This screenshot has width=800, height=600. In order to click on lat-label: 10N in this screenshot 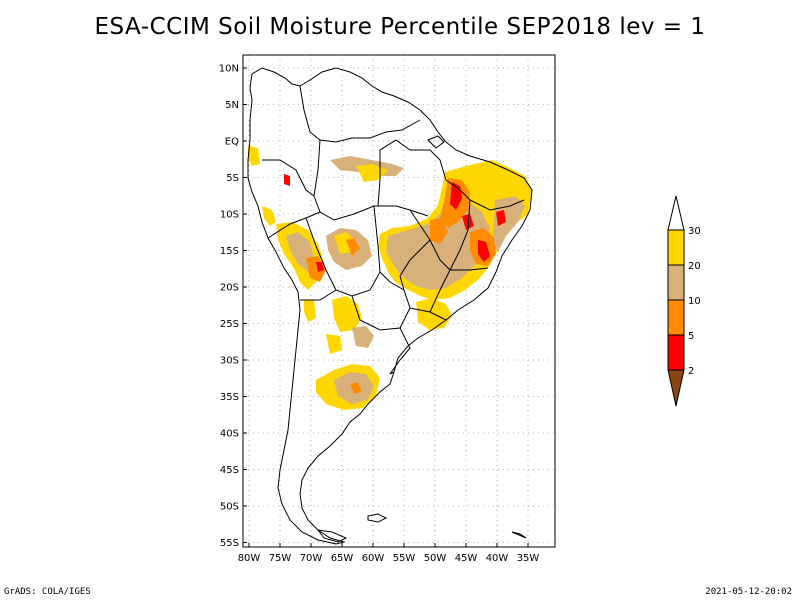, I will do `click(229, 69)`.